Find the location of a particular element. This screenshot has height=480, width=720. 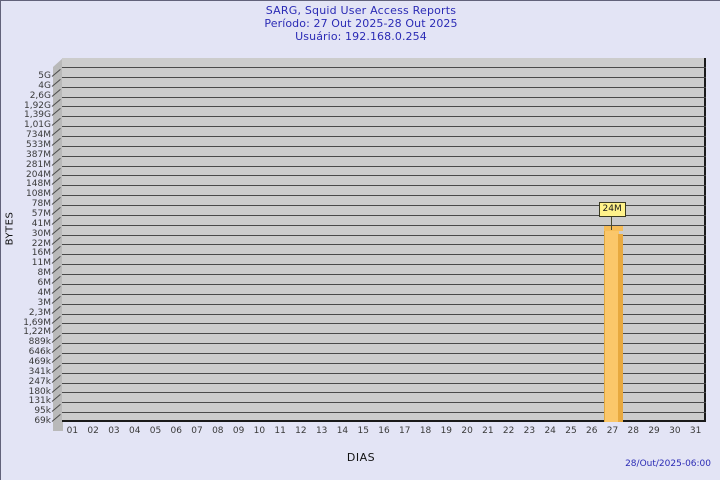

bar-top-face is located at coordinates (613, 229).